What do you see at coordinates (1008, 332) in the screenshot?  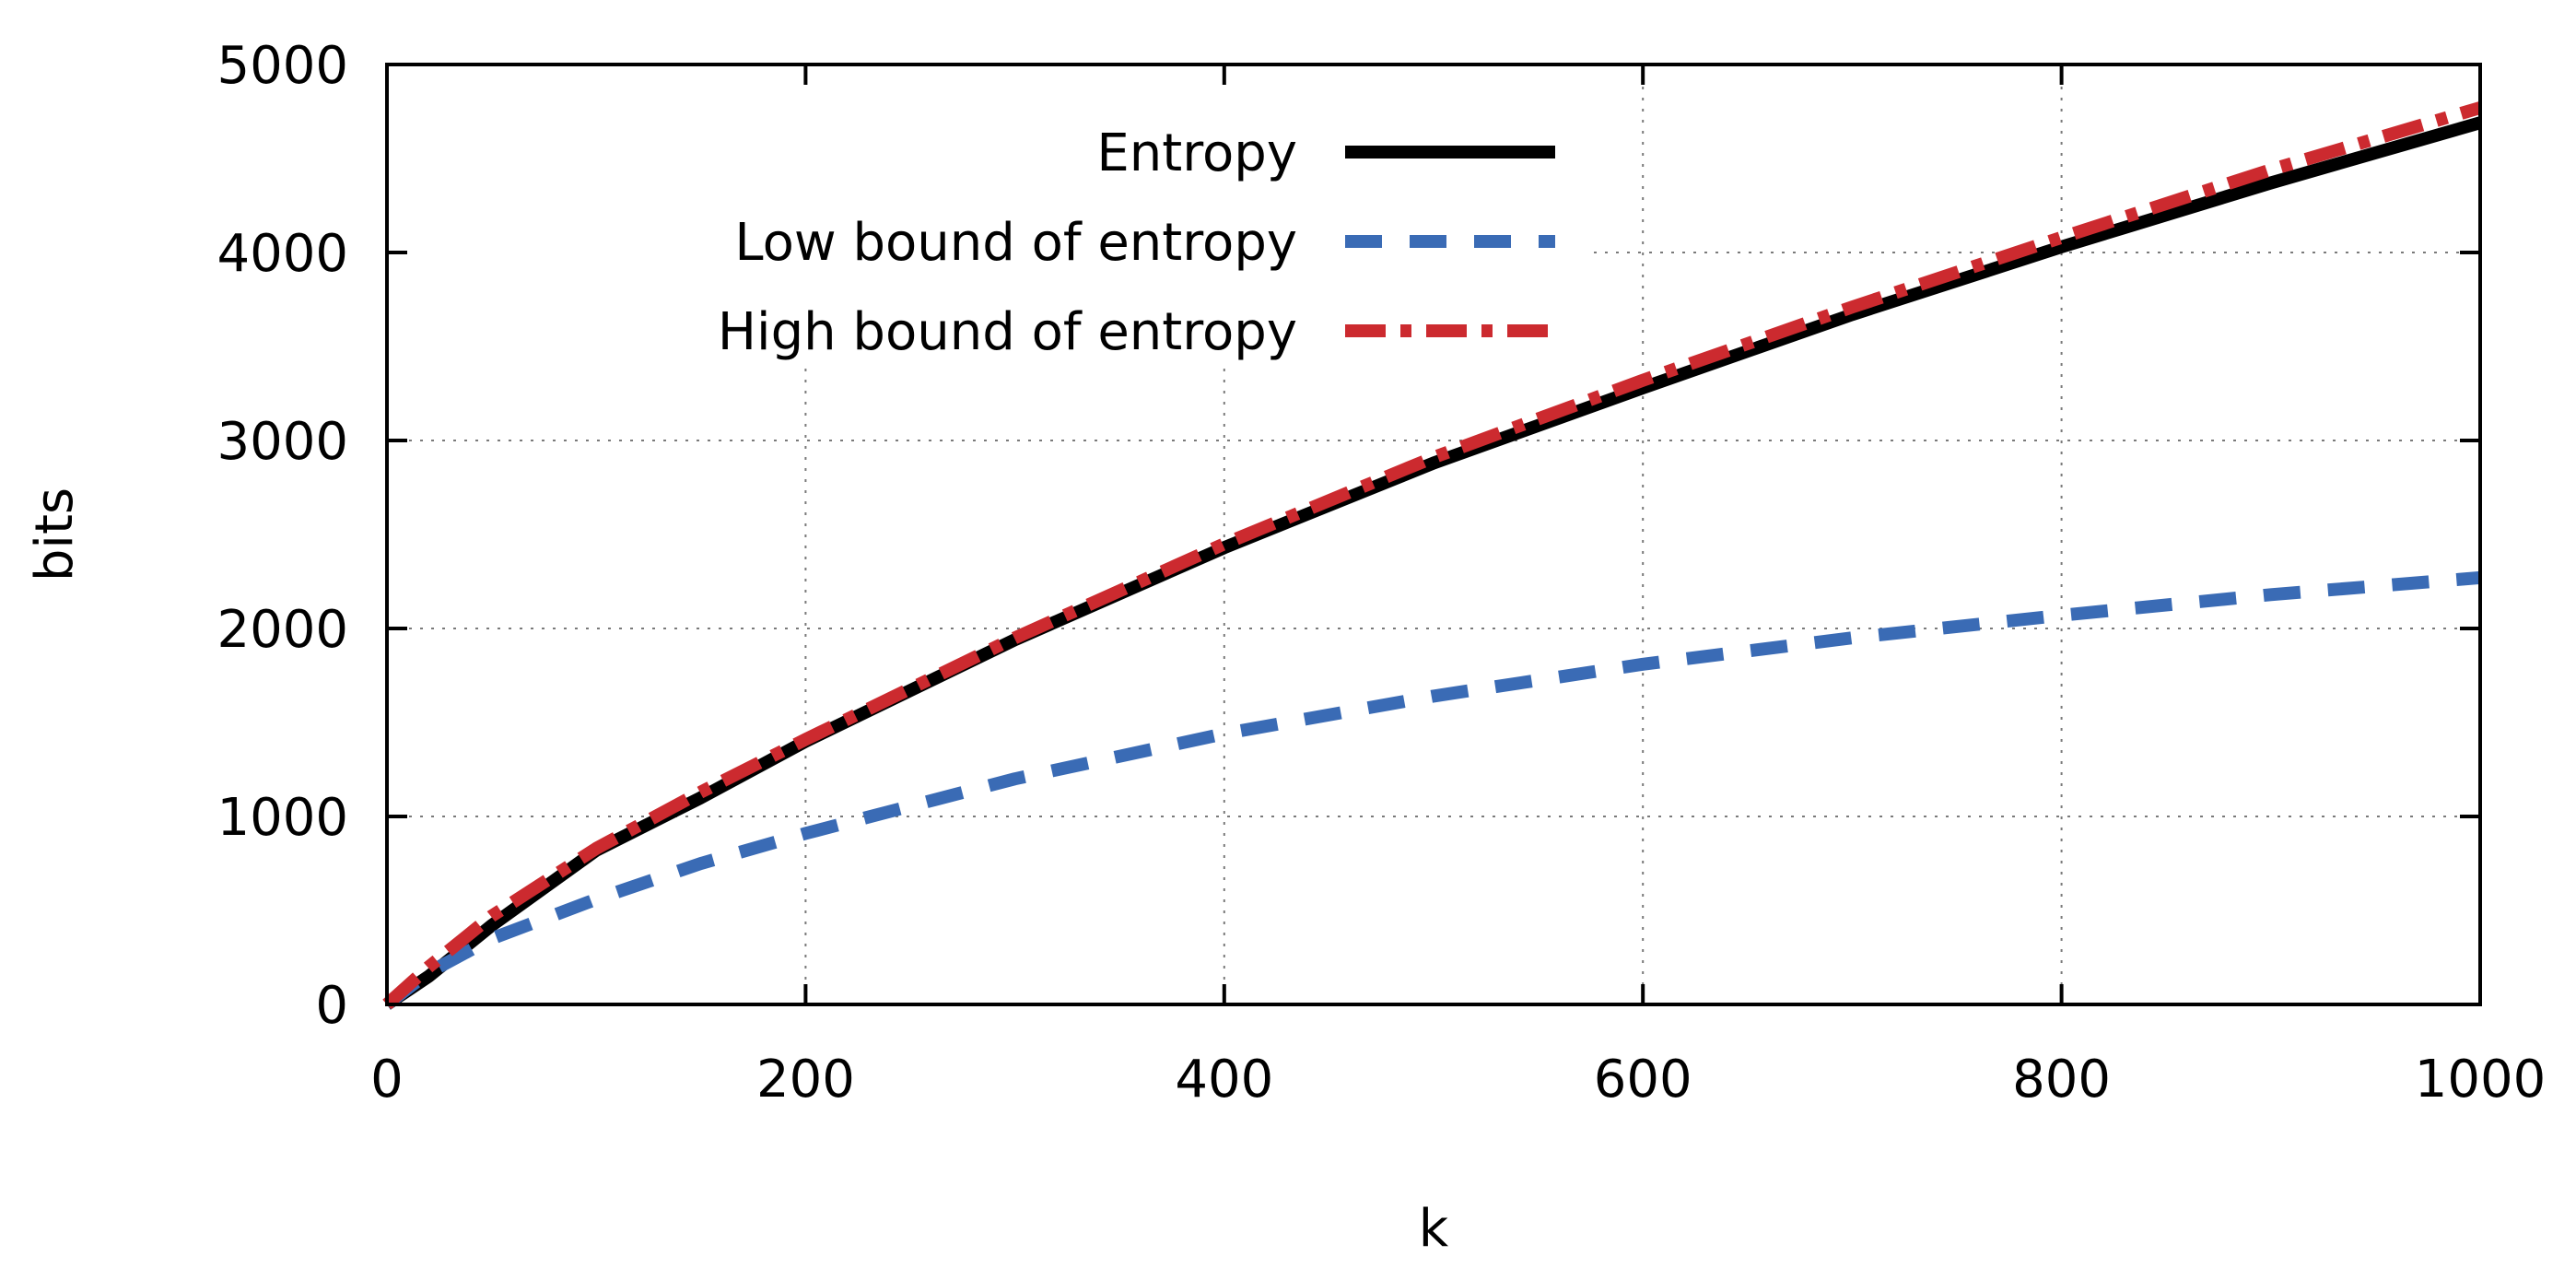 I see `legend-label: High bound of entropy` at bounding box center [1008, 332].